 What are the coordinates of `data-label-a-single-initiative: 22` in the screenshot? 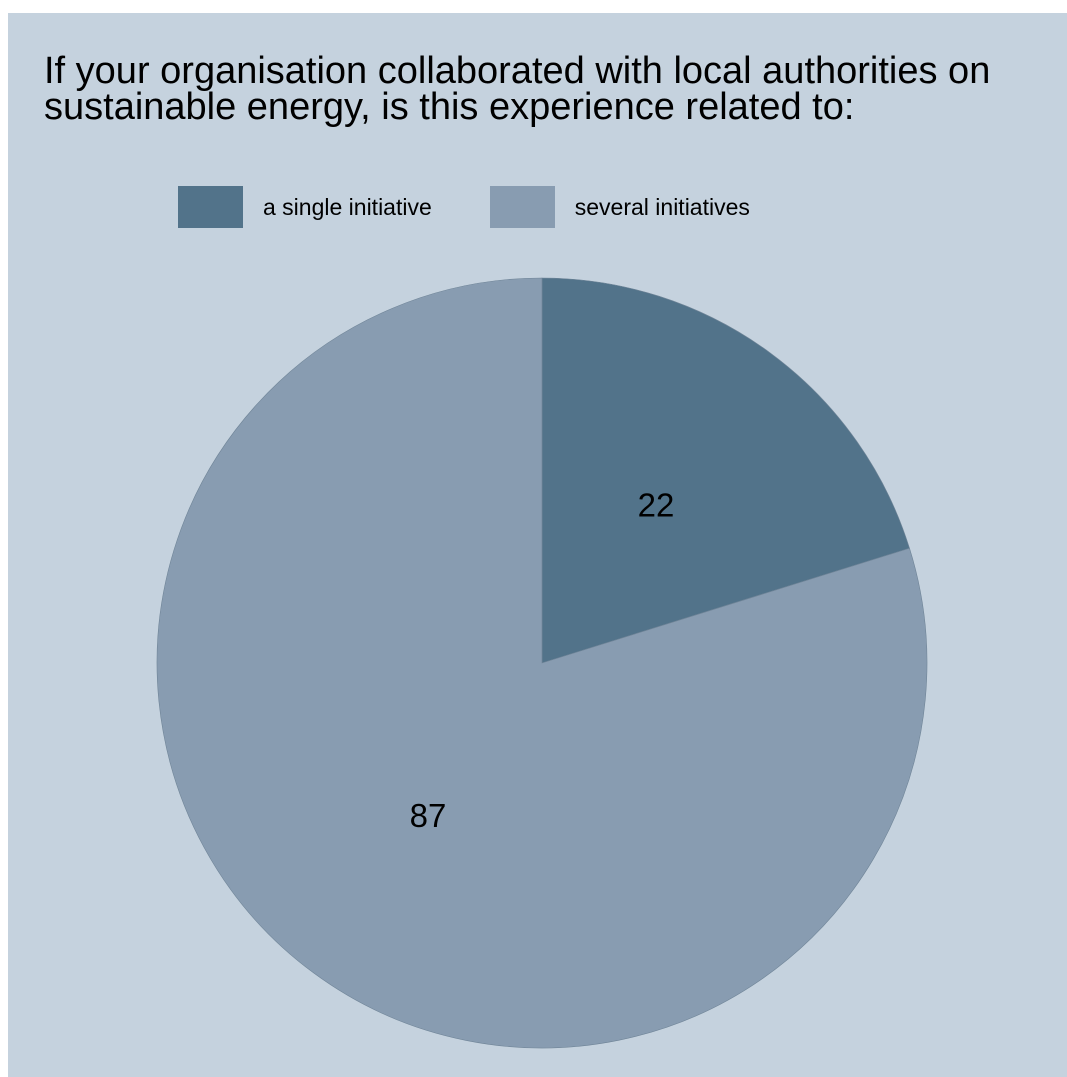 It's located at (656, 505).